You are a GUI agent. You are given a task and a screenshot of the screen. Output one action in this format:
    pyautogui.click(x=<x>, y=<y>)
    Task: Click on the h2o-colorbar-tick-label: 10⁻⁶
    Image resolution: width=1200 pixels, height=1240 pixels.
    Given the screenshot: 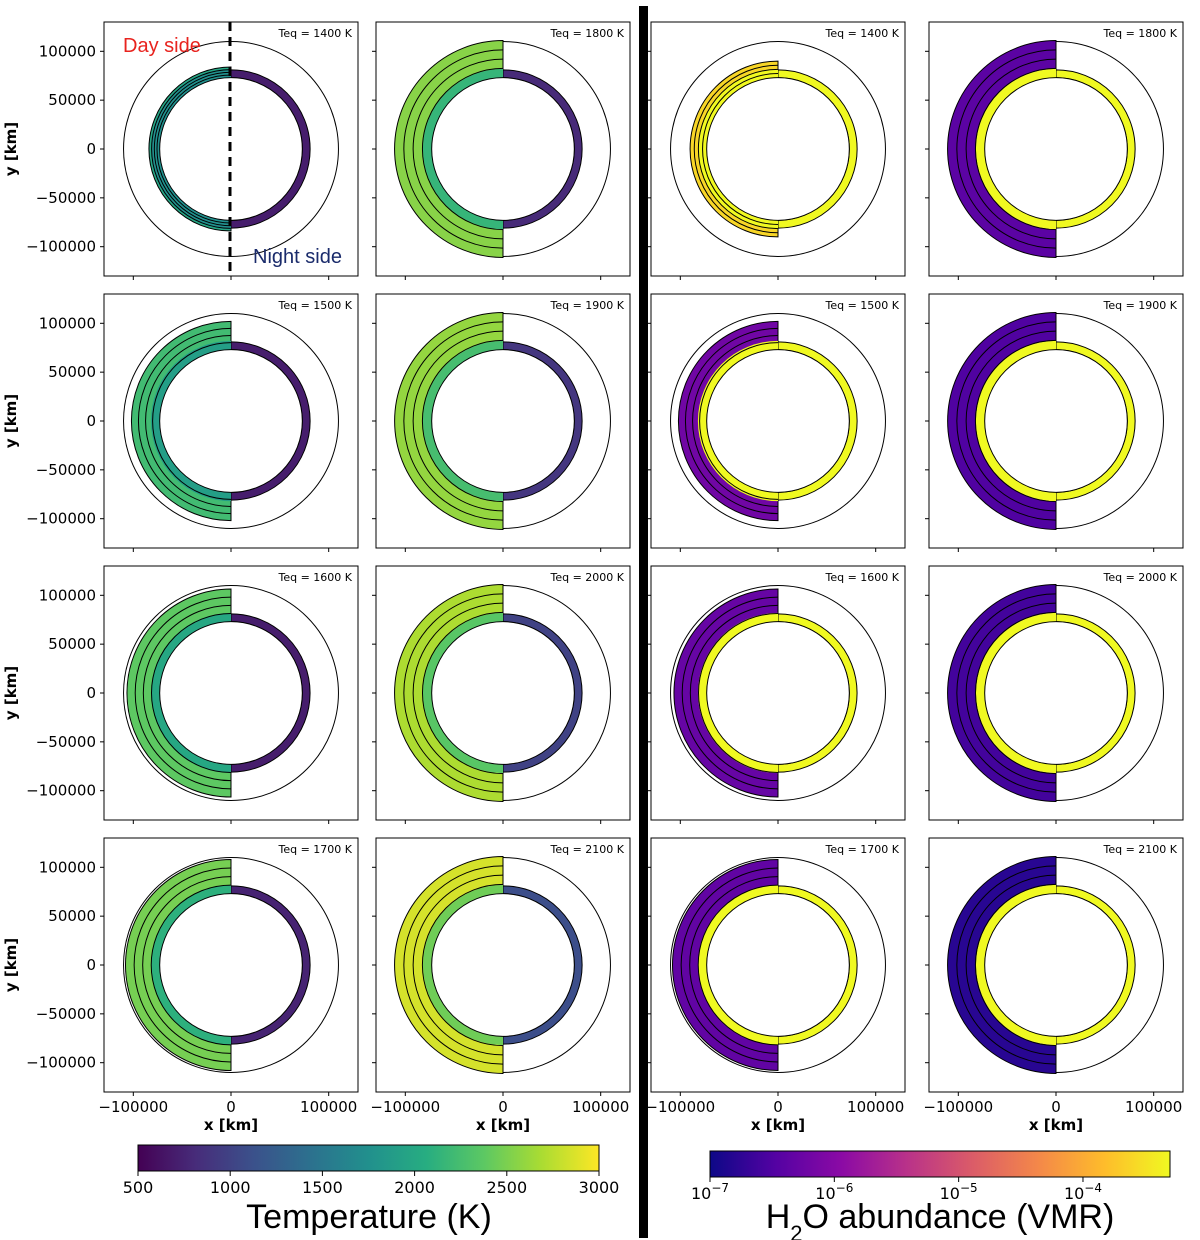 What is the action you would take?
    pyautogui.click(x=834, y=1192)
    